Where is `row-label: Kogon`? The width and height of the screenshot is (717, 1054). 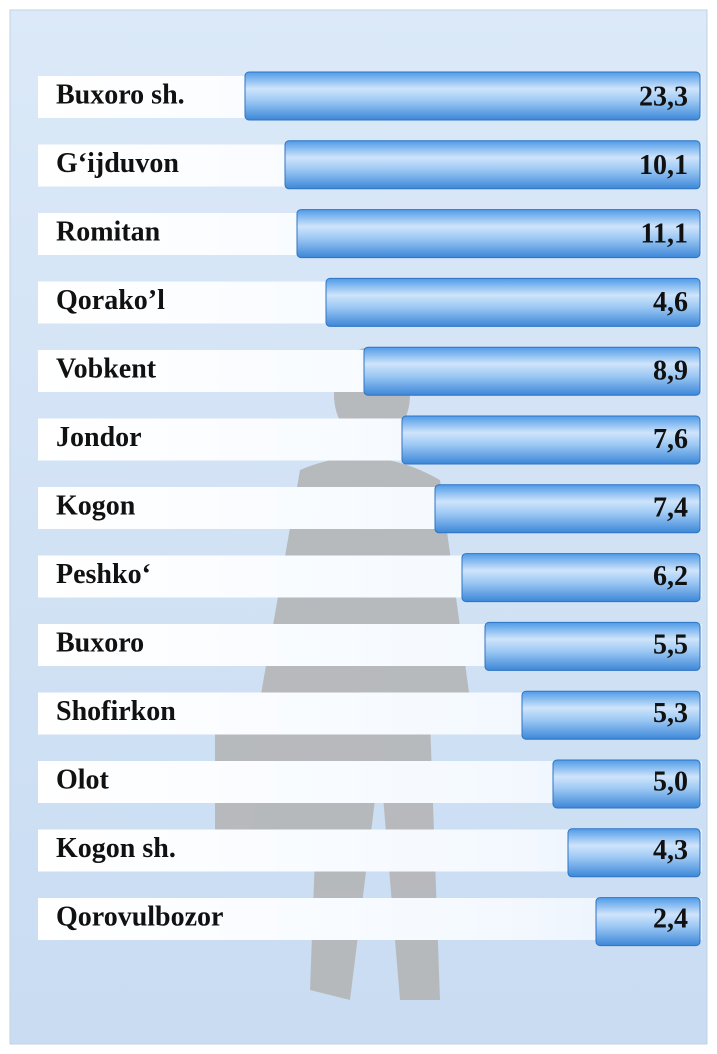 row-label: Kogon is located at coordinates (96, 505).